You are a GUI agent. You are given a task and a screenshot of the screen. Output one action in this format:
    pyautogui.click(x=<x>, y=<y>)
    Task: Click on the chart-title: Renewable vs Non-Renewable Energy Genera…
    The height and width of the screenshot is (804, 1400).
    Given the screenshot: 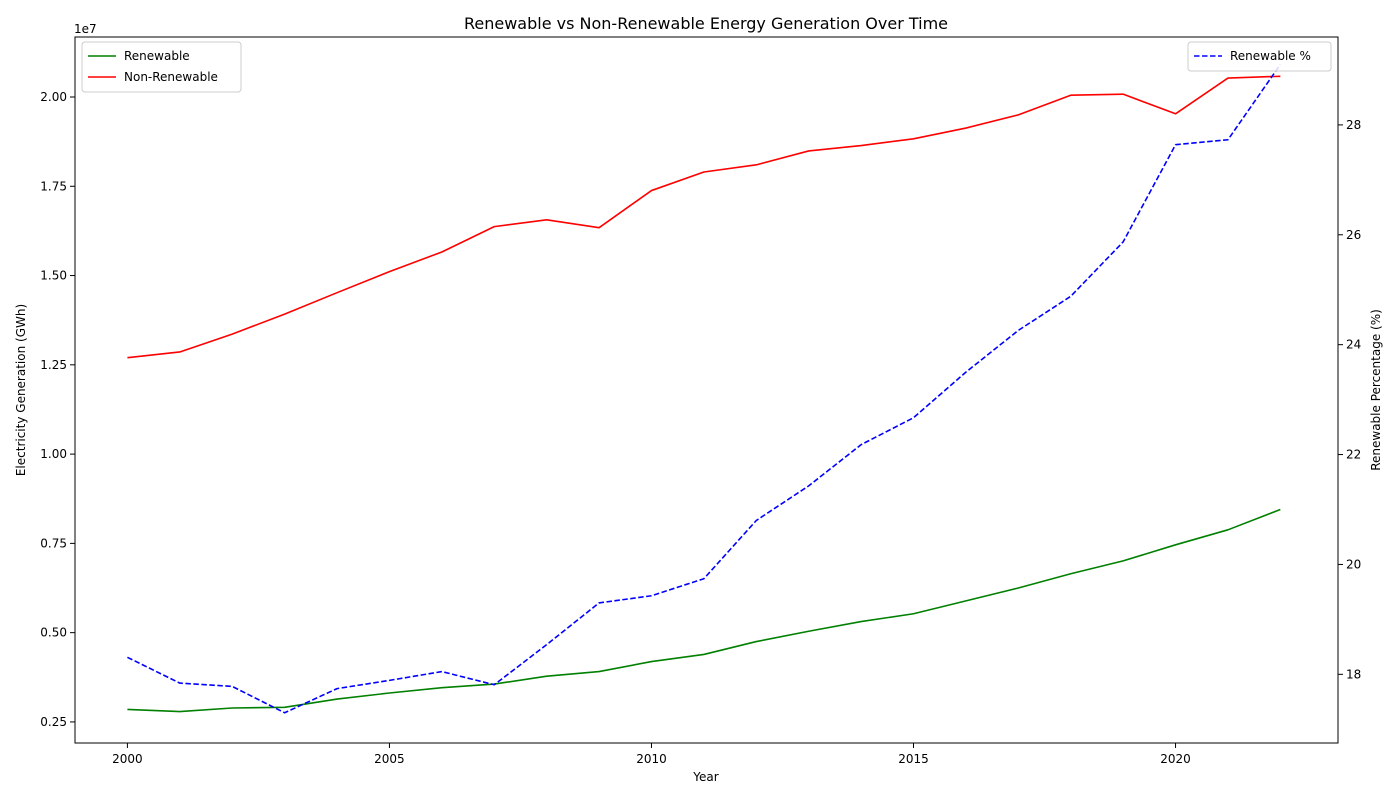 What is the action you would take?
    pyautogui.click(x=706, y=23)
    